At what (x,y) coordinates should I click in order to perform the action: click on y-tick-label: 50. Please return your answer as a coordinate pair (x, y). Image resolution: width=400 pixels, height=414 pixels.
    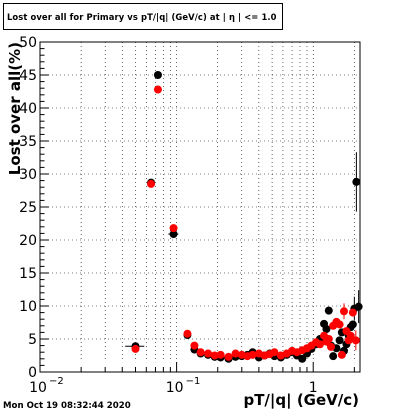
    Looking at the image, I should click on (28, 43).